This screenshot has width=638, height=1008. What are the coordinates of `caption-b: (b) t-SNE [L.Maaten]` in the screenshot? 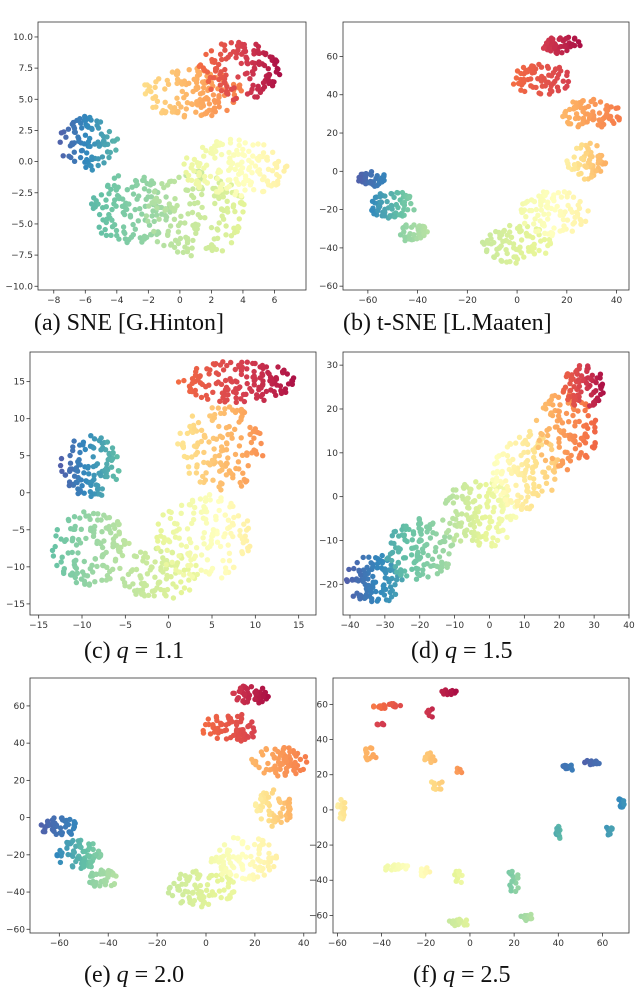 It's located at (447, 323).